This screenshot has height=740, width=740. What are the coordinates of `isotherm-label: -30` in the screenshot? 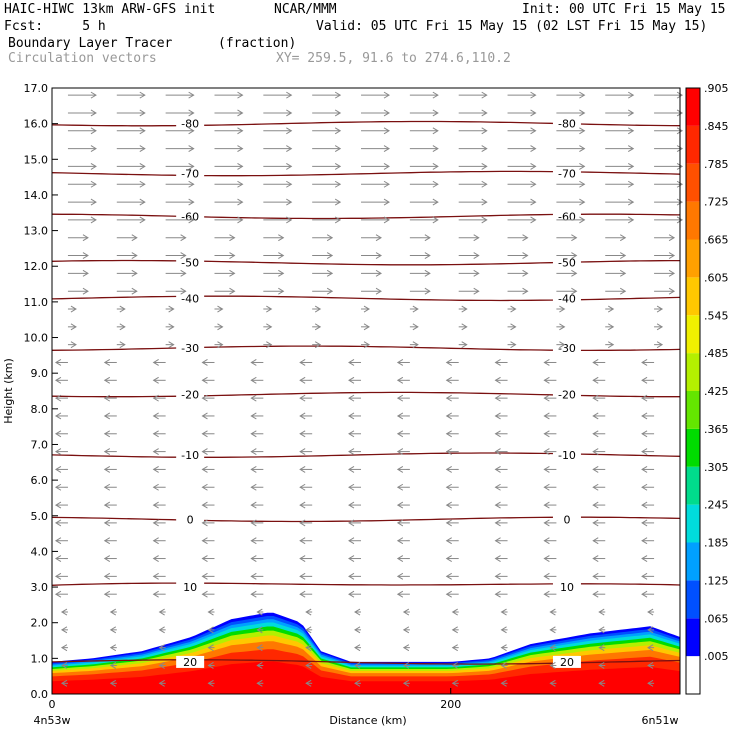 It's located at (190, 348).